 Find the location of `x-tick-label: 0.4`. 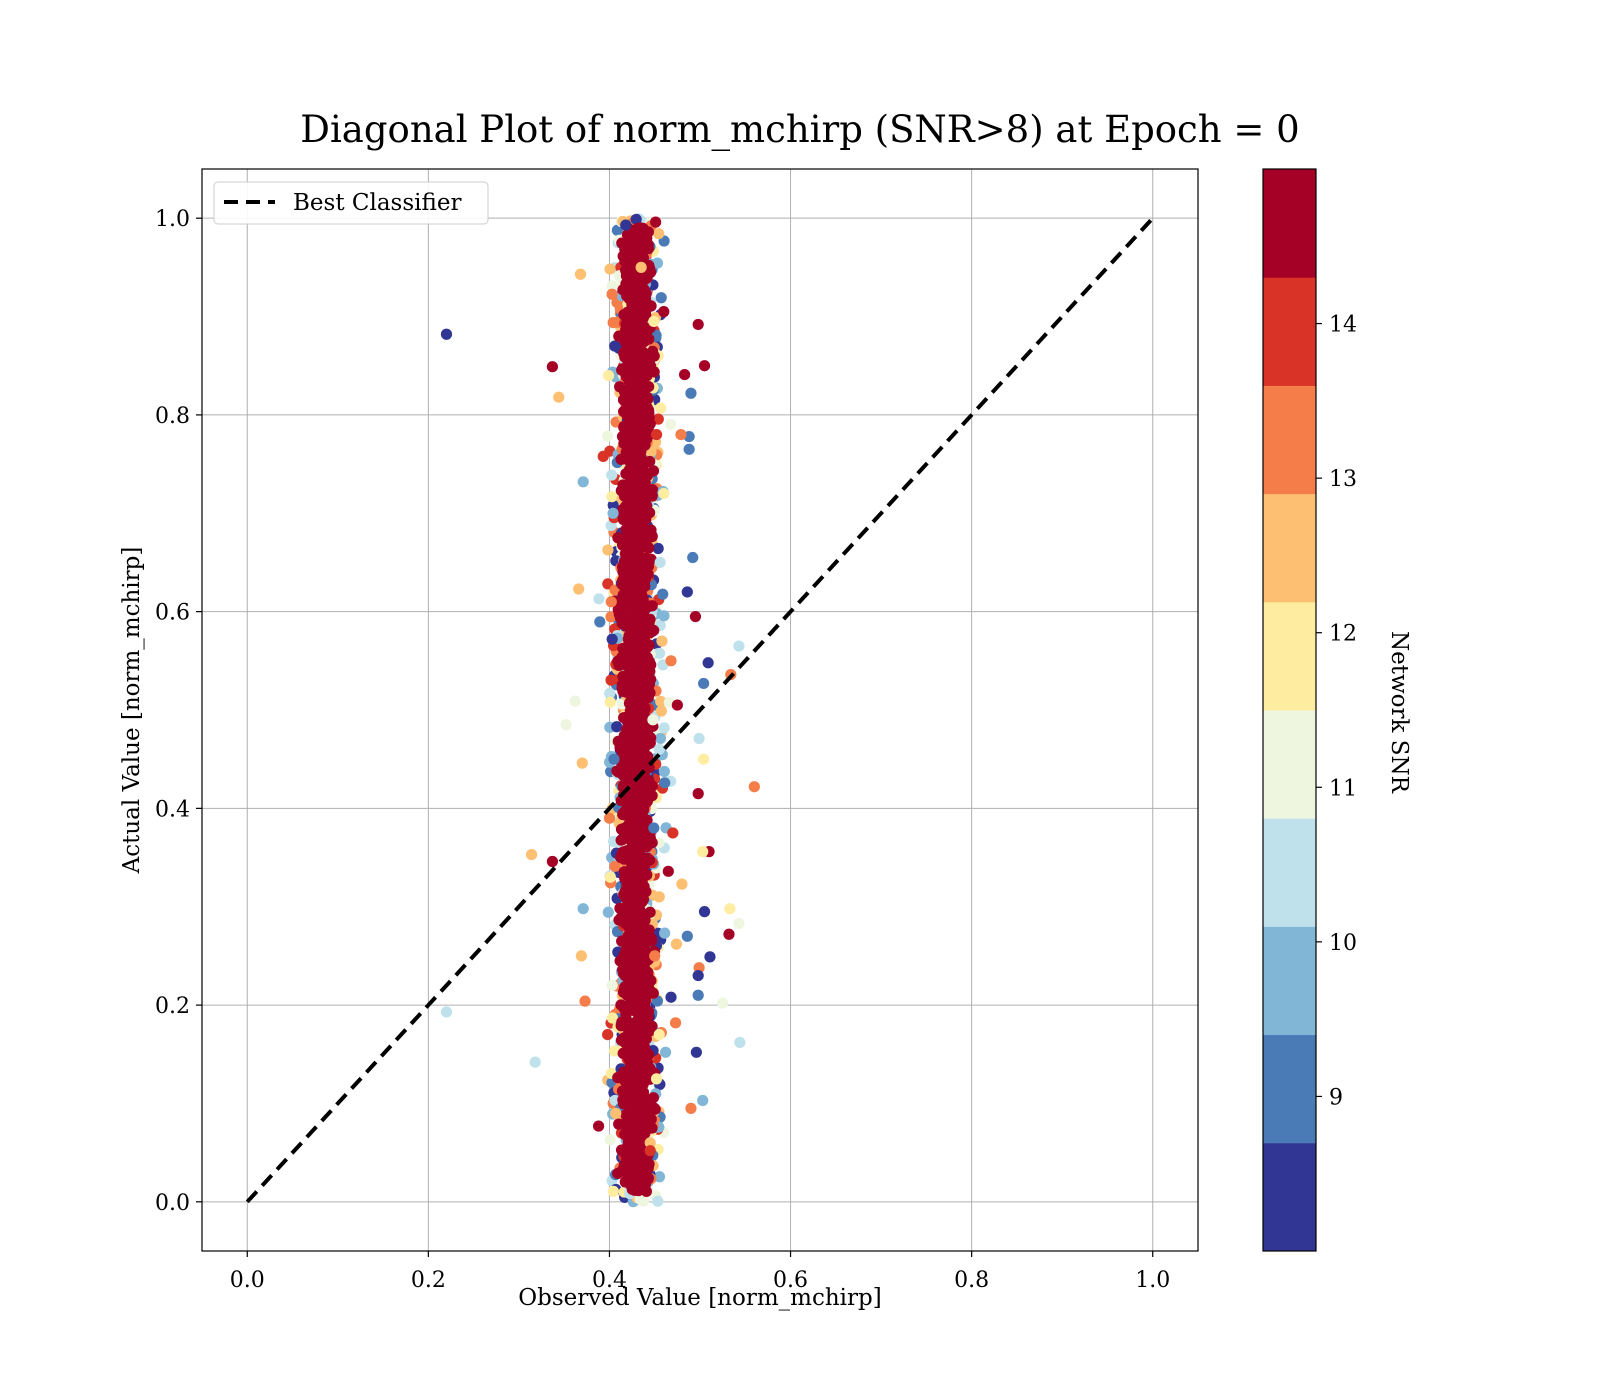

x-tick-label: 0.4 is located at coordinates (609, 1280).